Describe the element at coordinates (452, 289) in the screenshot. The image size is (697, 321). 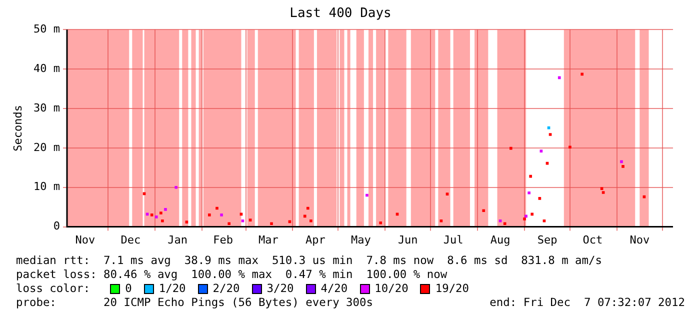
I see `legend-label: 19/20` at that location.